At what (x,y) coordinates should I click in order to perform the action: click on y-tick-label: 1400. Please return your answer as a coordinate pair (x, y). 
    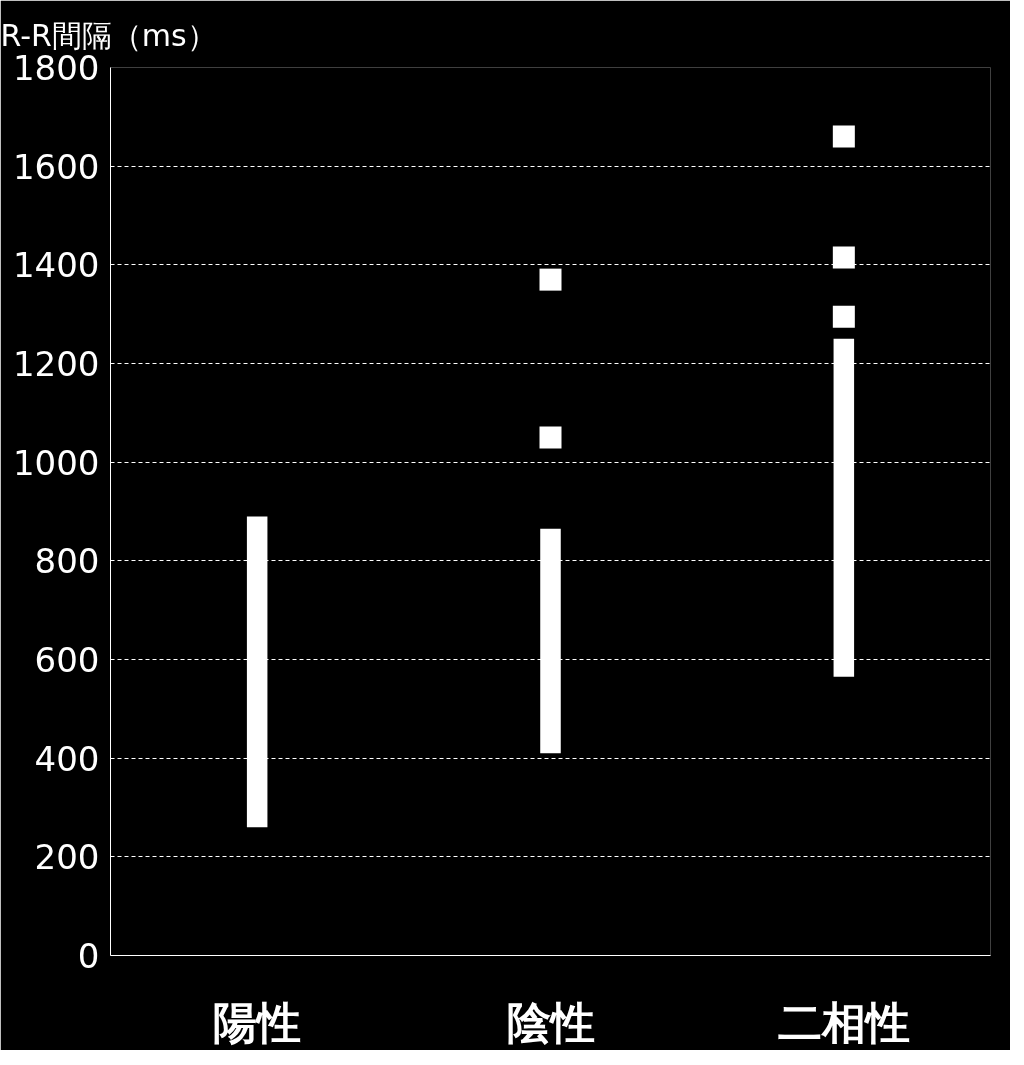
    Looking at the image, I should click on (56, 265).